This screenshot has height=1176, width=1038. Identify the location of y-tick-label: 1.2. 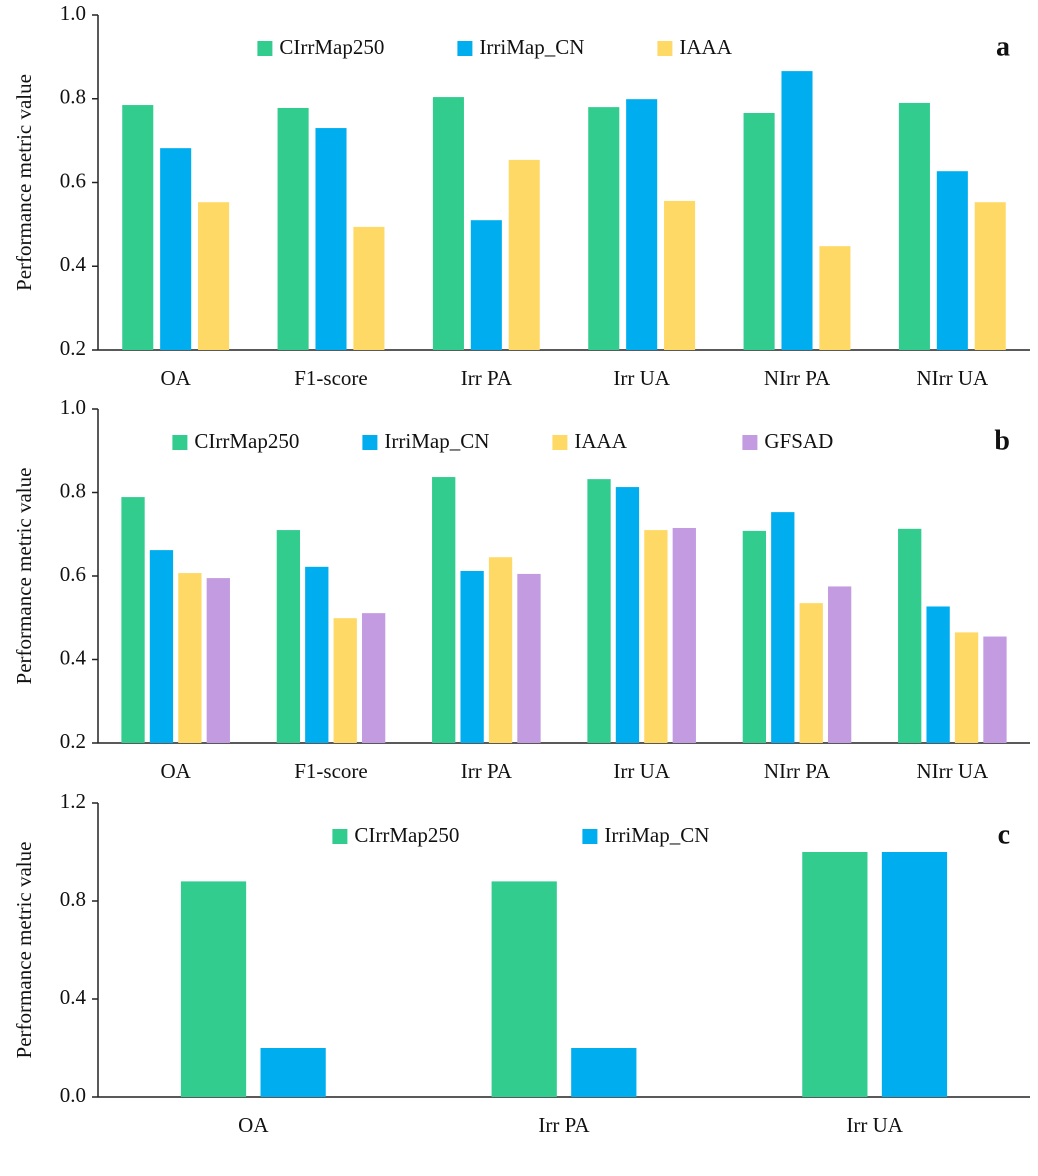
(73, 801).